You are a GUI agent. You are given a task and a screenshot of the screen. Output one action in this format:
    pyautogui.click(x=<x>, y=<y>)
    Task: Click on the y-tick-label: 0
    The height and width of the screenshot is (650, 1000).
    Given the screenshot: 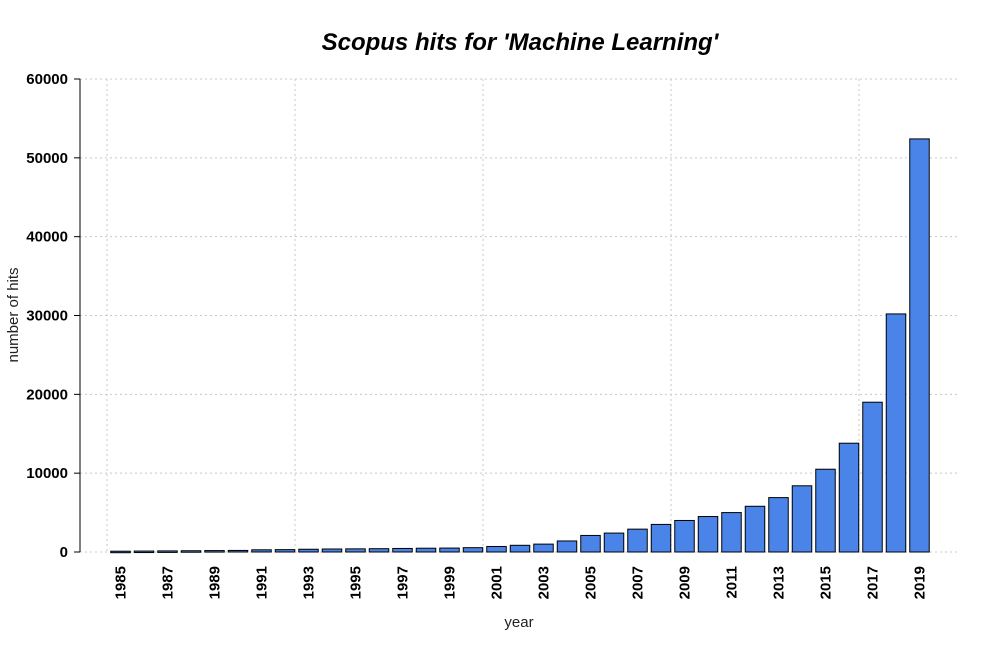 What is the action you would take?
    pyautogui.click(x=64, y=552)
    